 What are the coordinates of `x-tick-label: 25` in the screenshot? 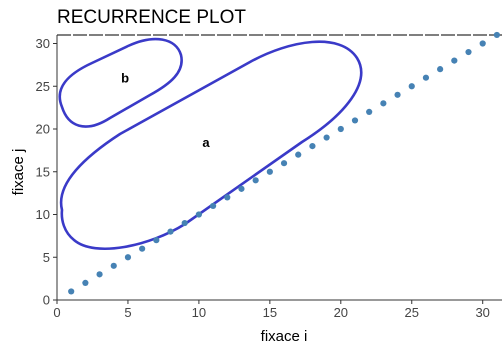 It's located at (412, 312).